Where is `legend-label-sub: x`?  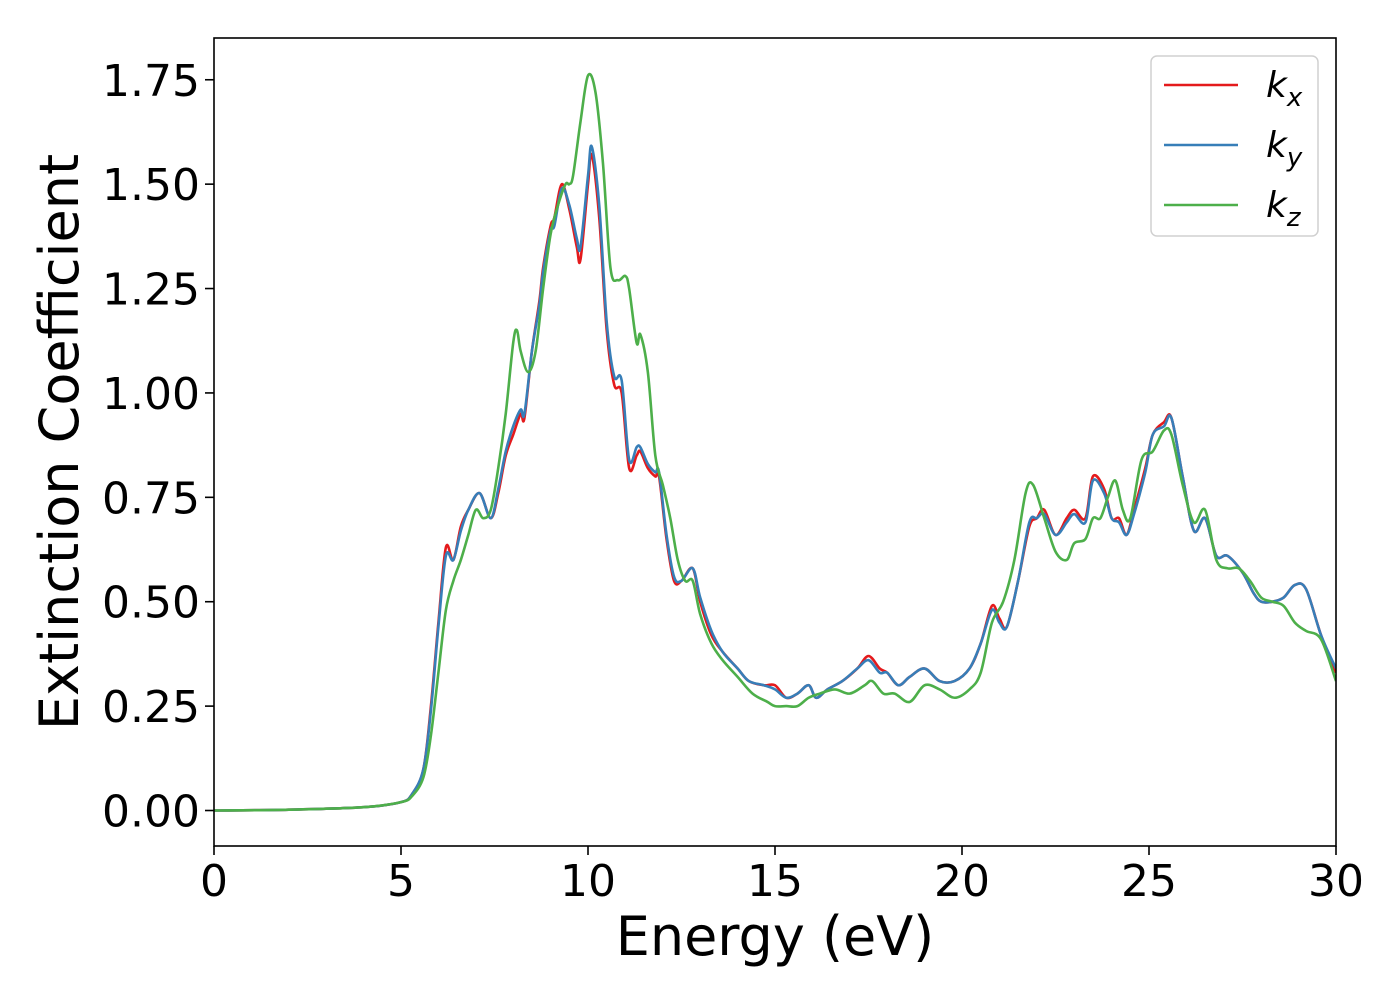
legend-label-sub: x is located at coordinates (1294, 98).